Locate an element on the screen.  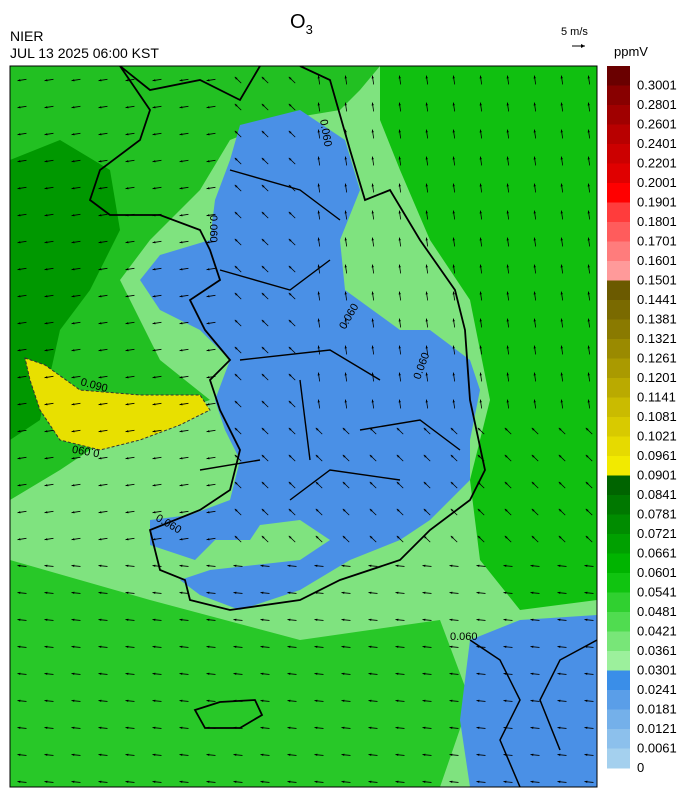
colorbar-label: 0.1381 is located at coordinates (657, 319).